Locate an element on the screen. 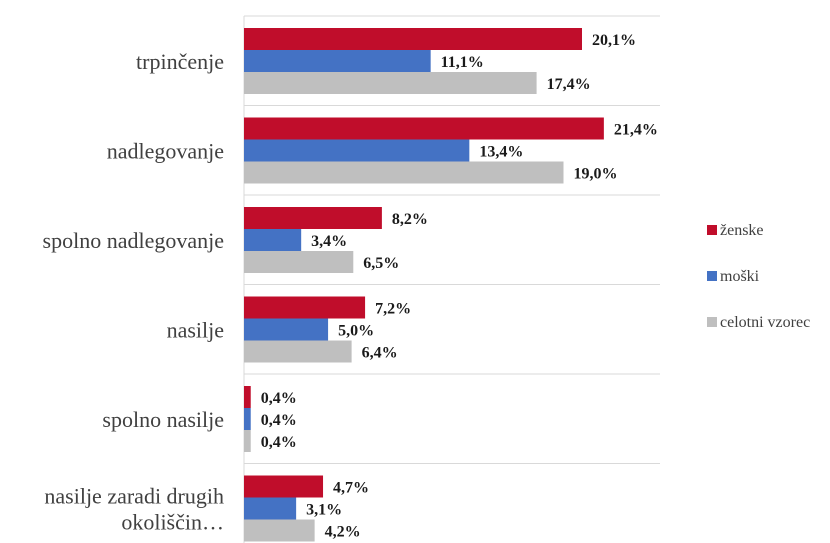 This screenshot has width=830, height=543. legend-label: celotni vzorec is located at coordinates (765, 322).